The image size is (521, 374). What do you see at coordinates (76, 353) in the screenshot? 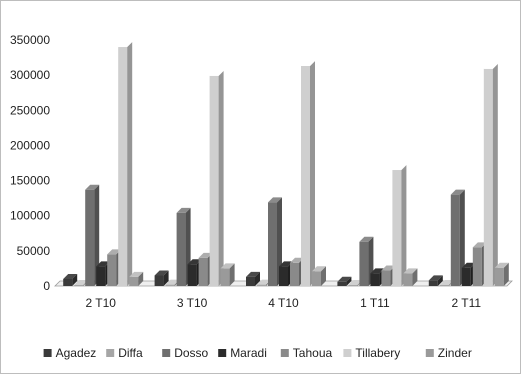
I see `legend-label: Agadez` at bounding box center [76, 353].